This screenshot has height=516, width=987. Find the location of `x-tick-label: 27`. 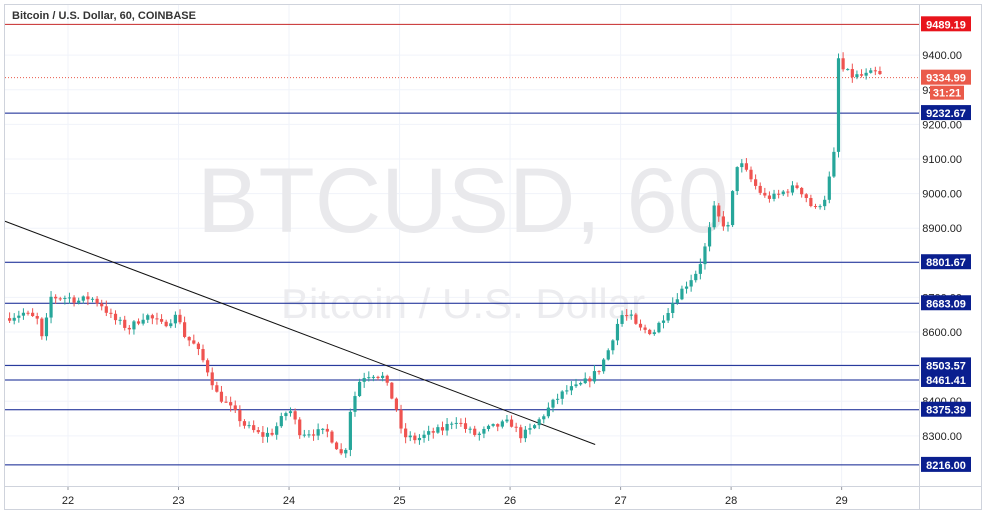

x-tick-label: 27 is located at coordinates (620, 501).